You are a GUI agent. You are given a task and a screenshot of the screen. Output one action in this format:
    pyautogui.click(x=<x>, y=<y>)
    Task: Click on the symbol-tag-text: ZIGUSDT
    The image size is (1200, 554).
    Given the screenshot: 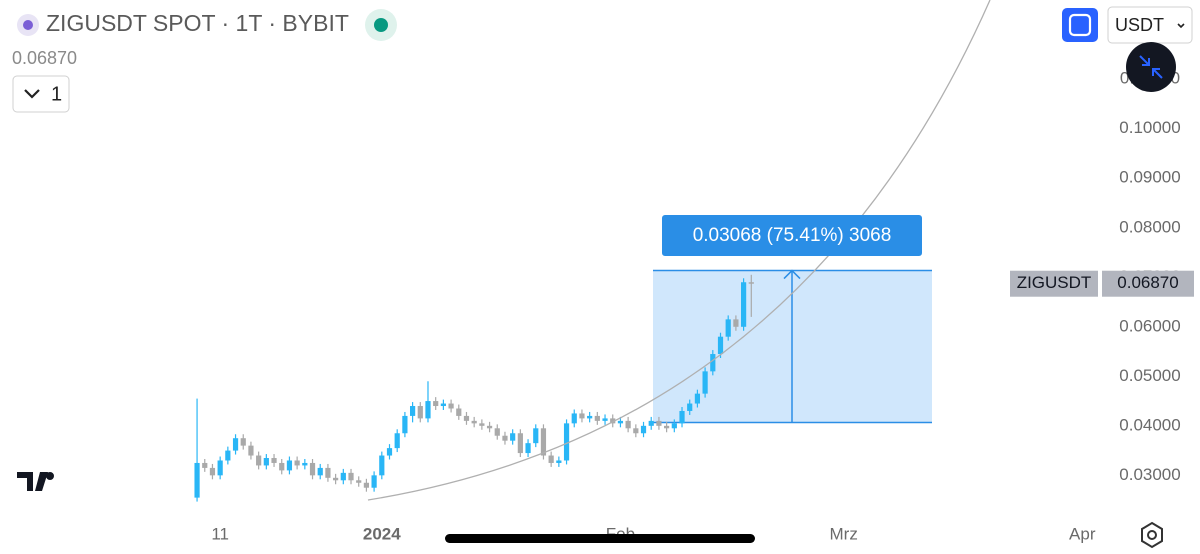 What is the action you would take?
    pyautogui.click(x=1054, y=282)
    